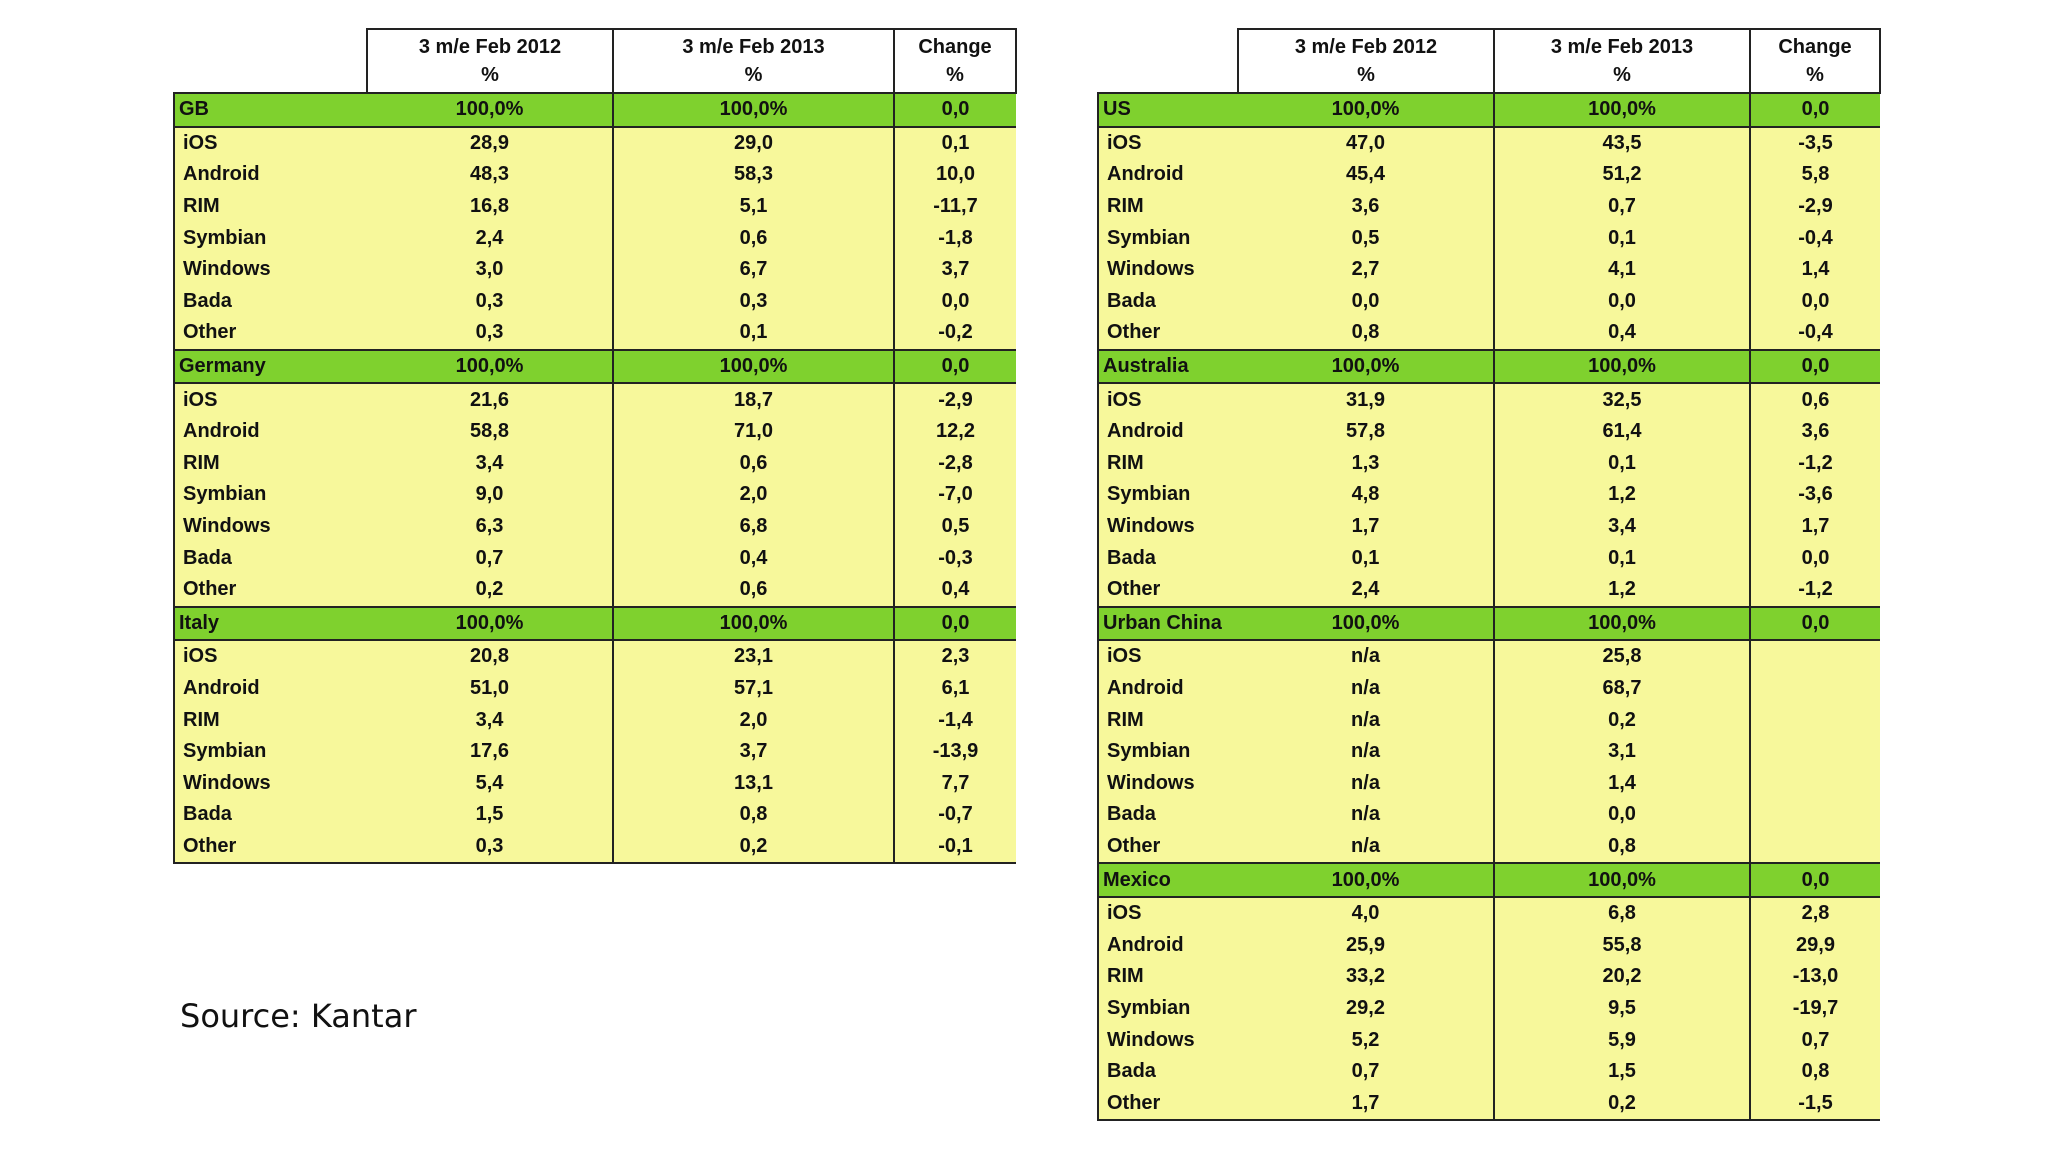  I want to click on col-header-2012: 3 m/e Feb 2012 %, so click(490, 61).